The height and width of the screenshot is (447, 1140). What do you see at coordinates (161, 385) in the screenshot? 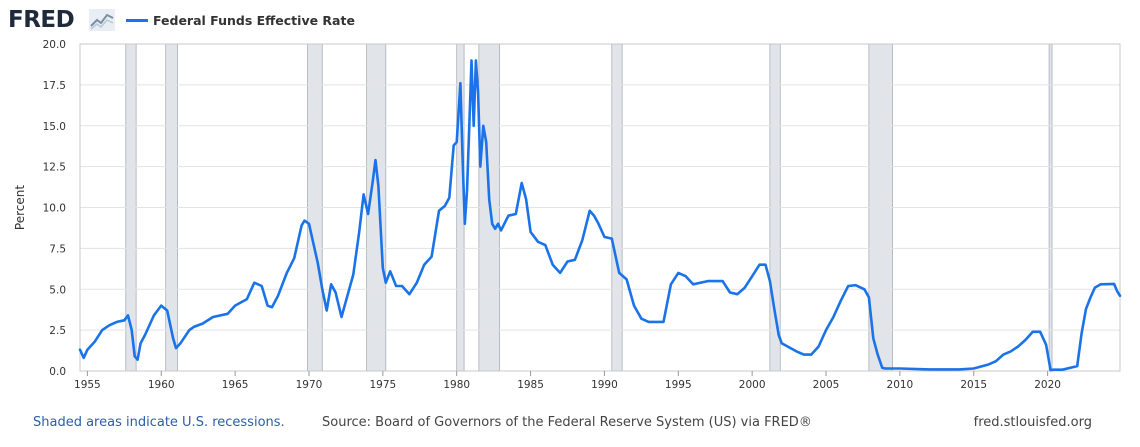
I see `x-tick-label: 1960` at bounding box center [161, 385].